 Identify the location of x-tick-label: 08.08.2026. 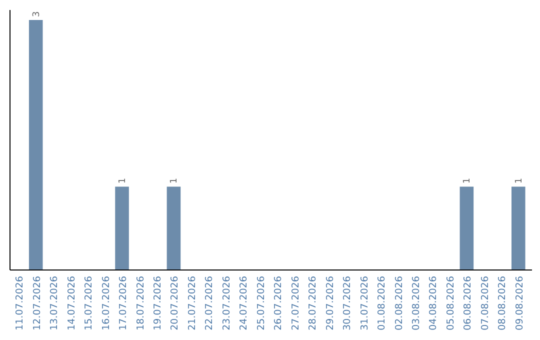
(502, 303).